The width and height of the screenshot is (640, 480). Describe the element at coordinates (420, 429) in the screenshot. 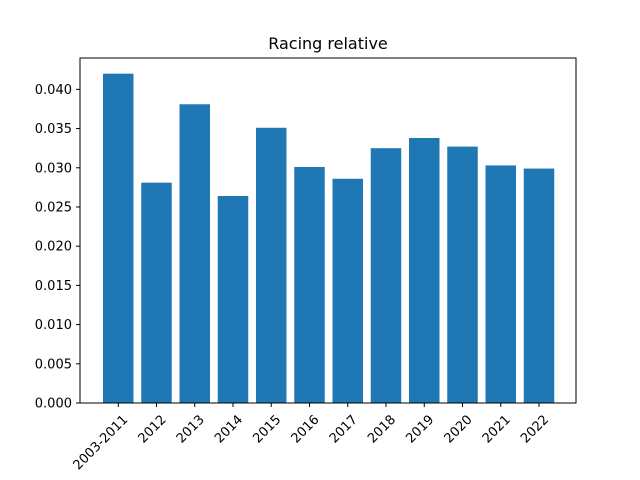

I see `x-tick-label: 2019` at that location.